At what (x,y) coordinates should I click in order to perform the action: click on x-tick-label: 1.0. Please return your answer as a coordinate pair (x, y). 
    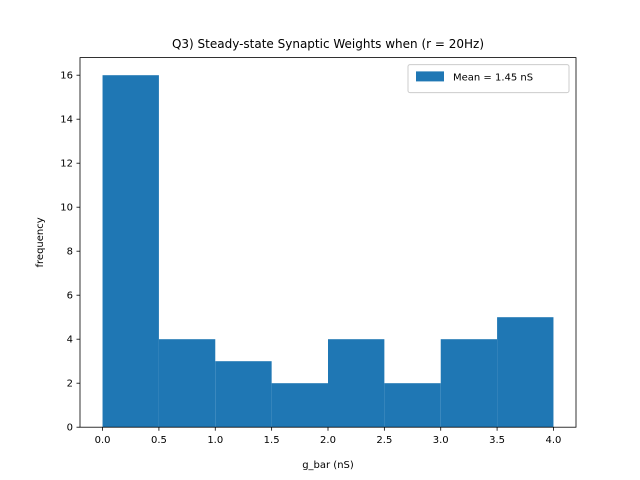
    Looking at the image, I should click on (215, 440).